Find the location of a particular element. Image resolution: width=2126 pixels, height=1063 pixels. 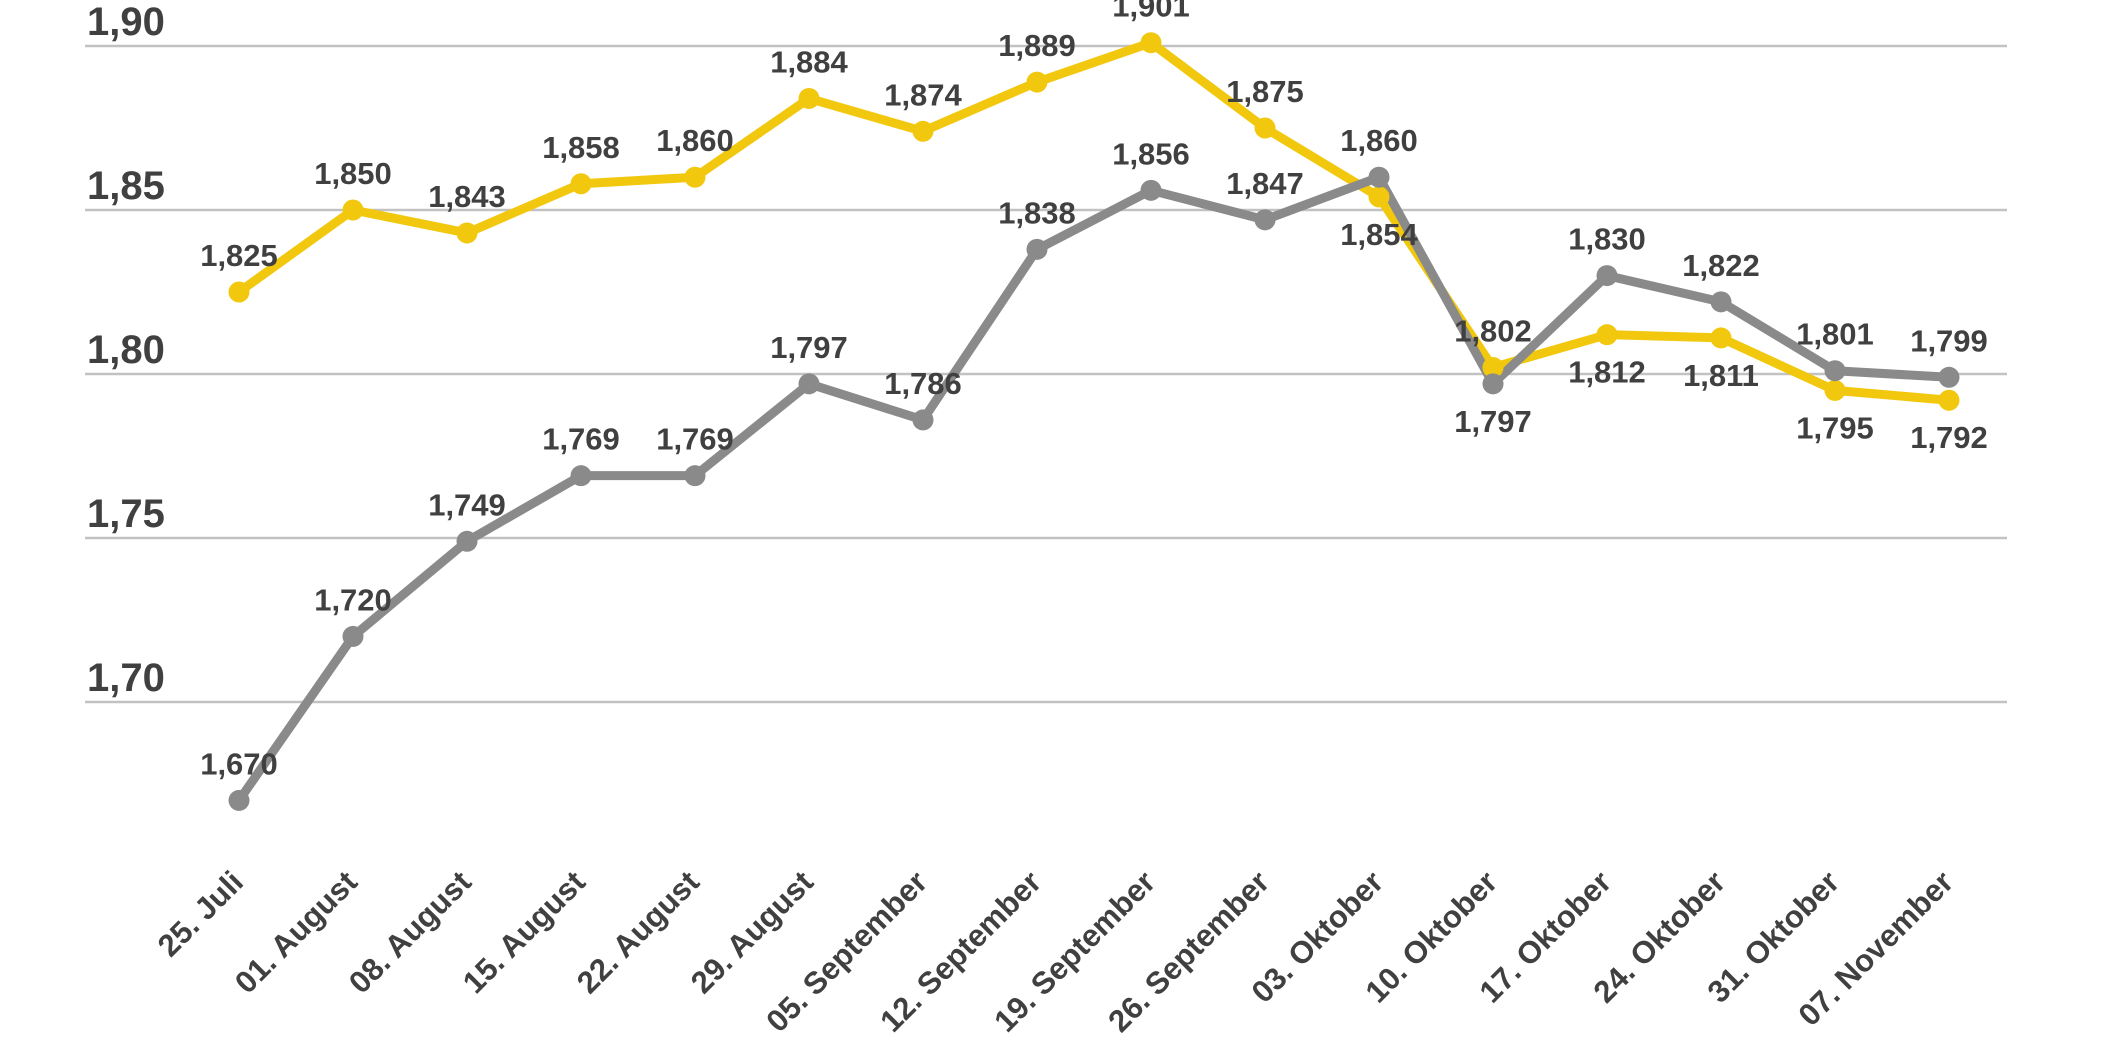

yellow-series-data-label: 1,812 is located at coordinates (1607, 372).